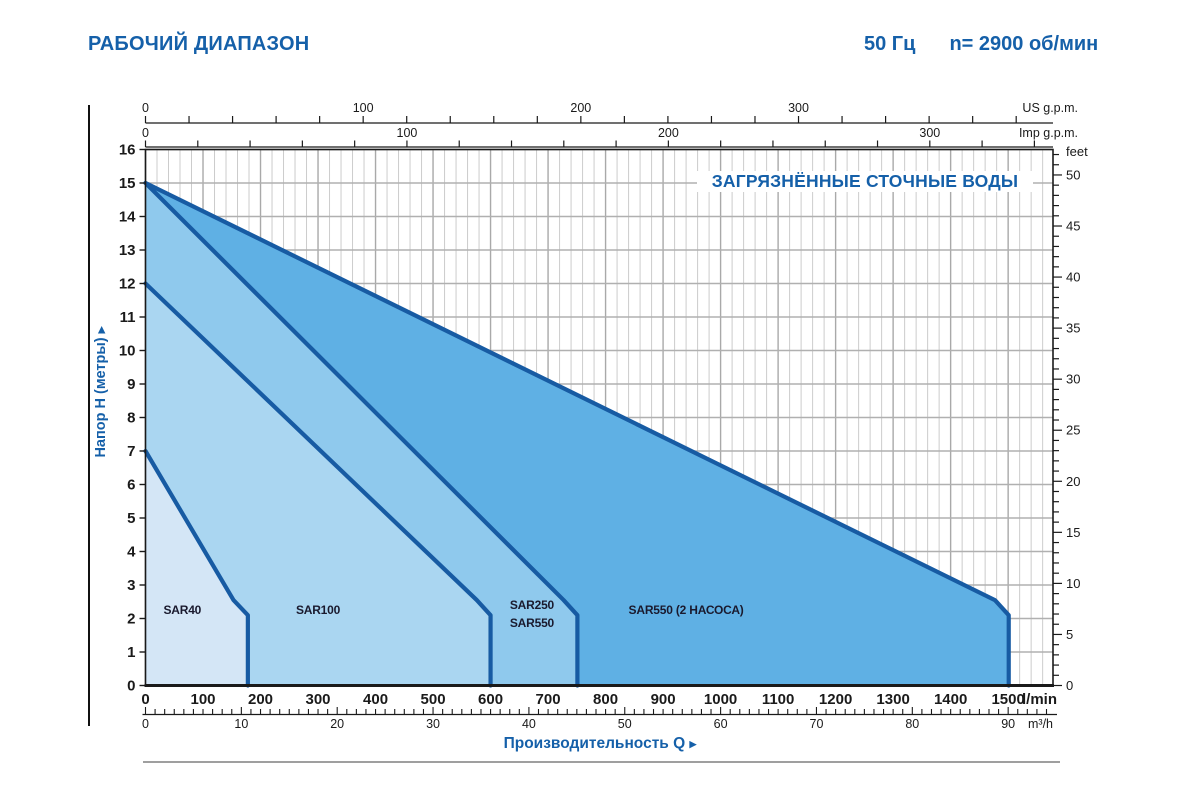 This screenshot has height=793, width=1178. I want to click on svg-text: 60, so click(721, 724).